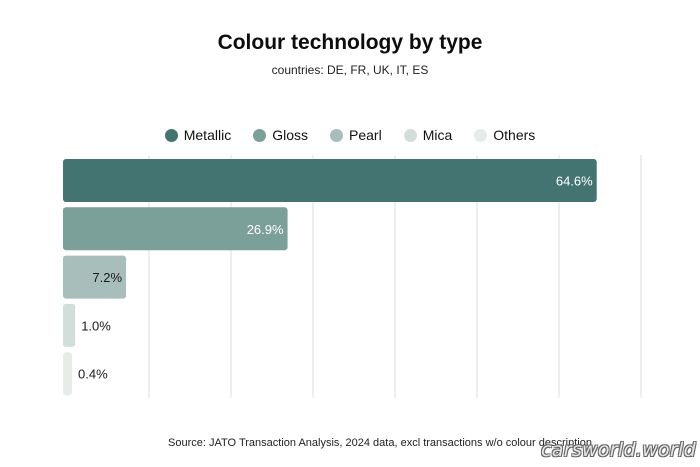 This screenshot has height=467, width=700. I want to click on legend-item-metallic: Metallic, so click(198, 135).